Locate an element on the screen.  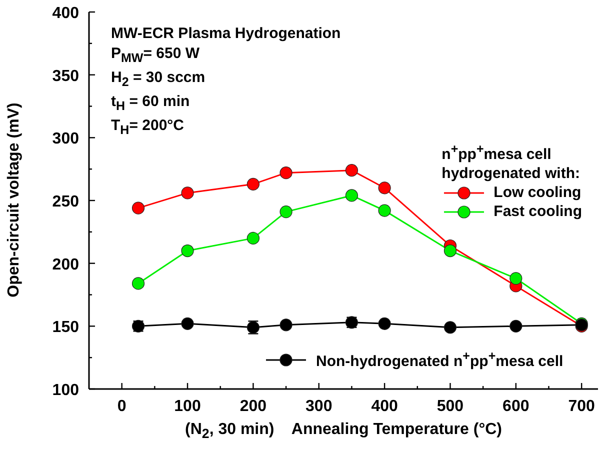
x-tick-label: 0 is located at coordinates (121, 406).